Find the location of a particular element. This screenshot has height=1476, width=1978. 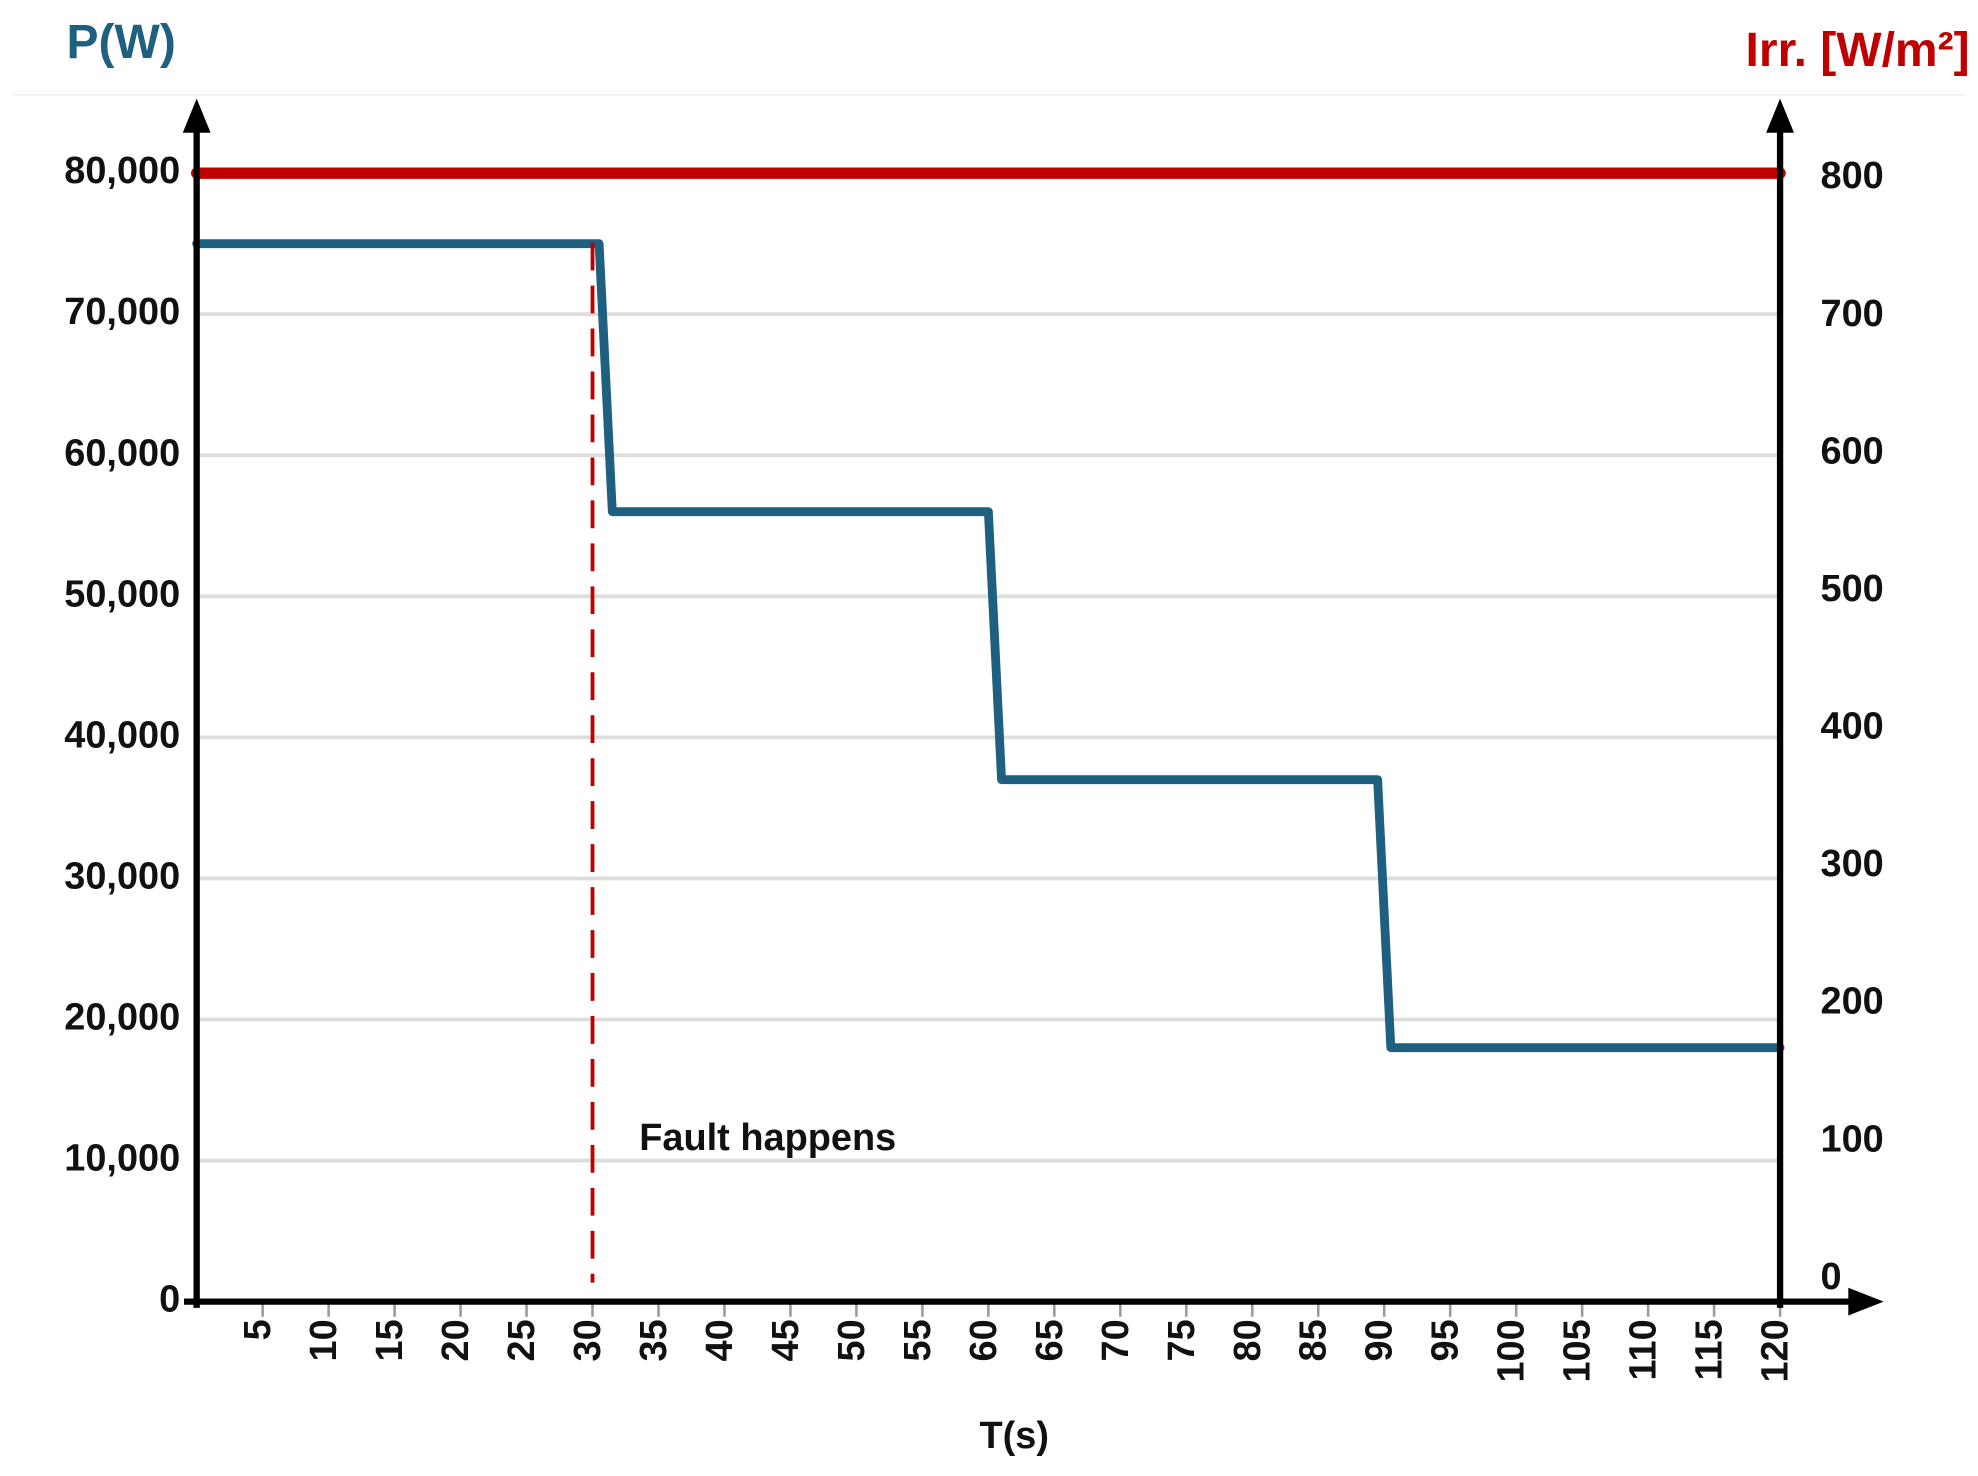

y2-tick-label: 600 is located at coordinates (1852, 451).